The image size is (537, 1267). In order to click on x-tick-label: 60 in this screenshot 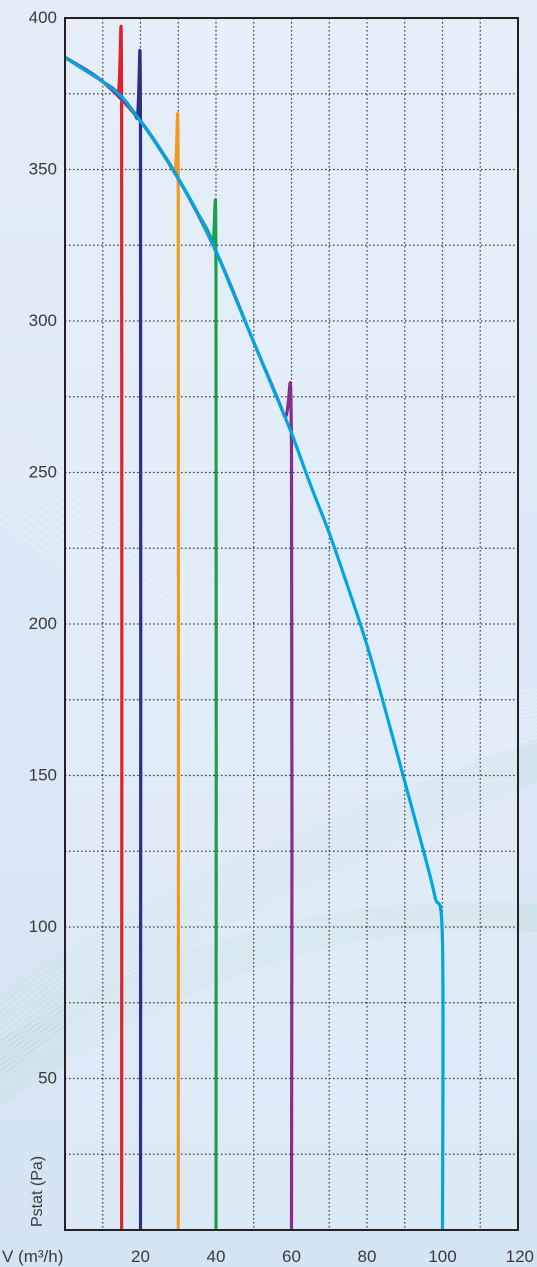, I will do `click(291, 1256)`.